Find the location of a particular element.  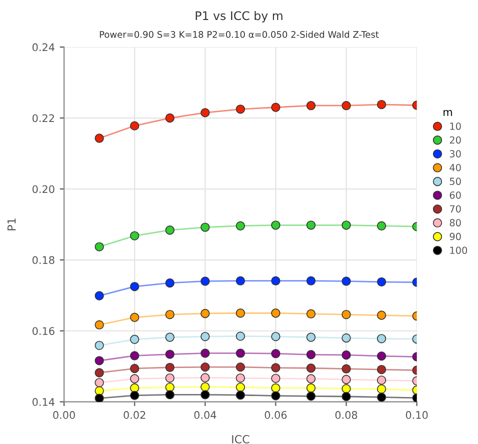

legend-label: 10 is located at coordinates (455, 126).